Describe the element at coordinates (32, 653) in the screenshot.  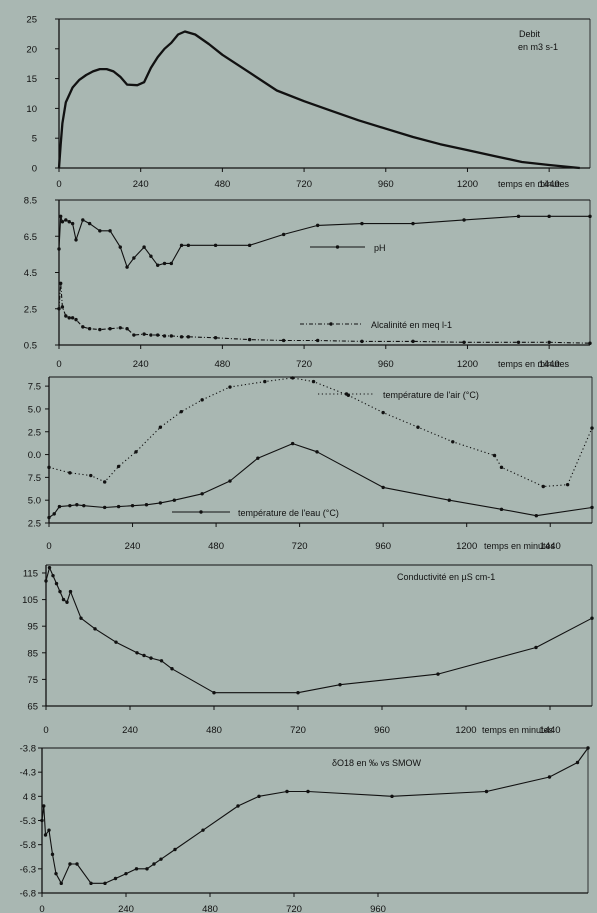
I see `y-tick-label: 85` at that location.